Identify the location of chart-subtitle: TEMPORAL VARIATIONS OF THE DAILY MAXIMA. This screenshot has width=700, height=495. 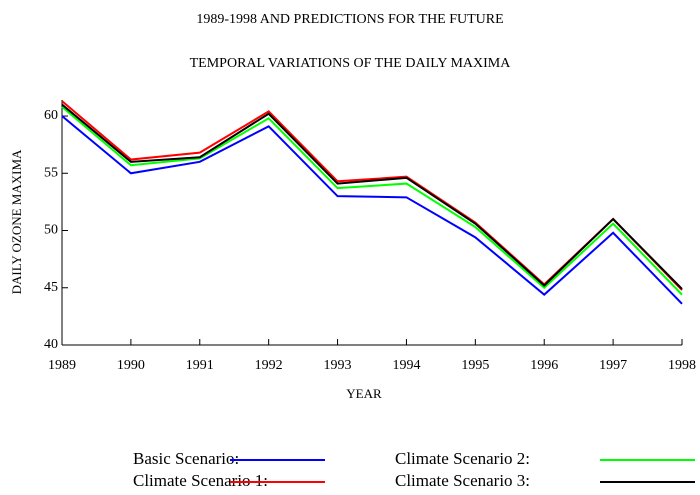
(351, 63).